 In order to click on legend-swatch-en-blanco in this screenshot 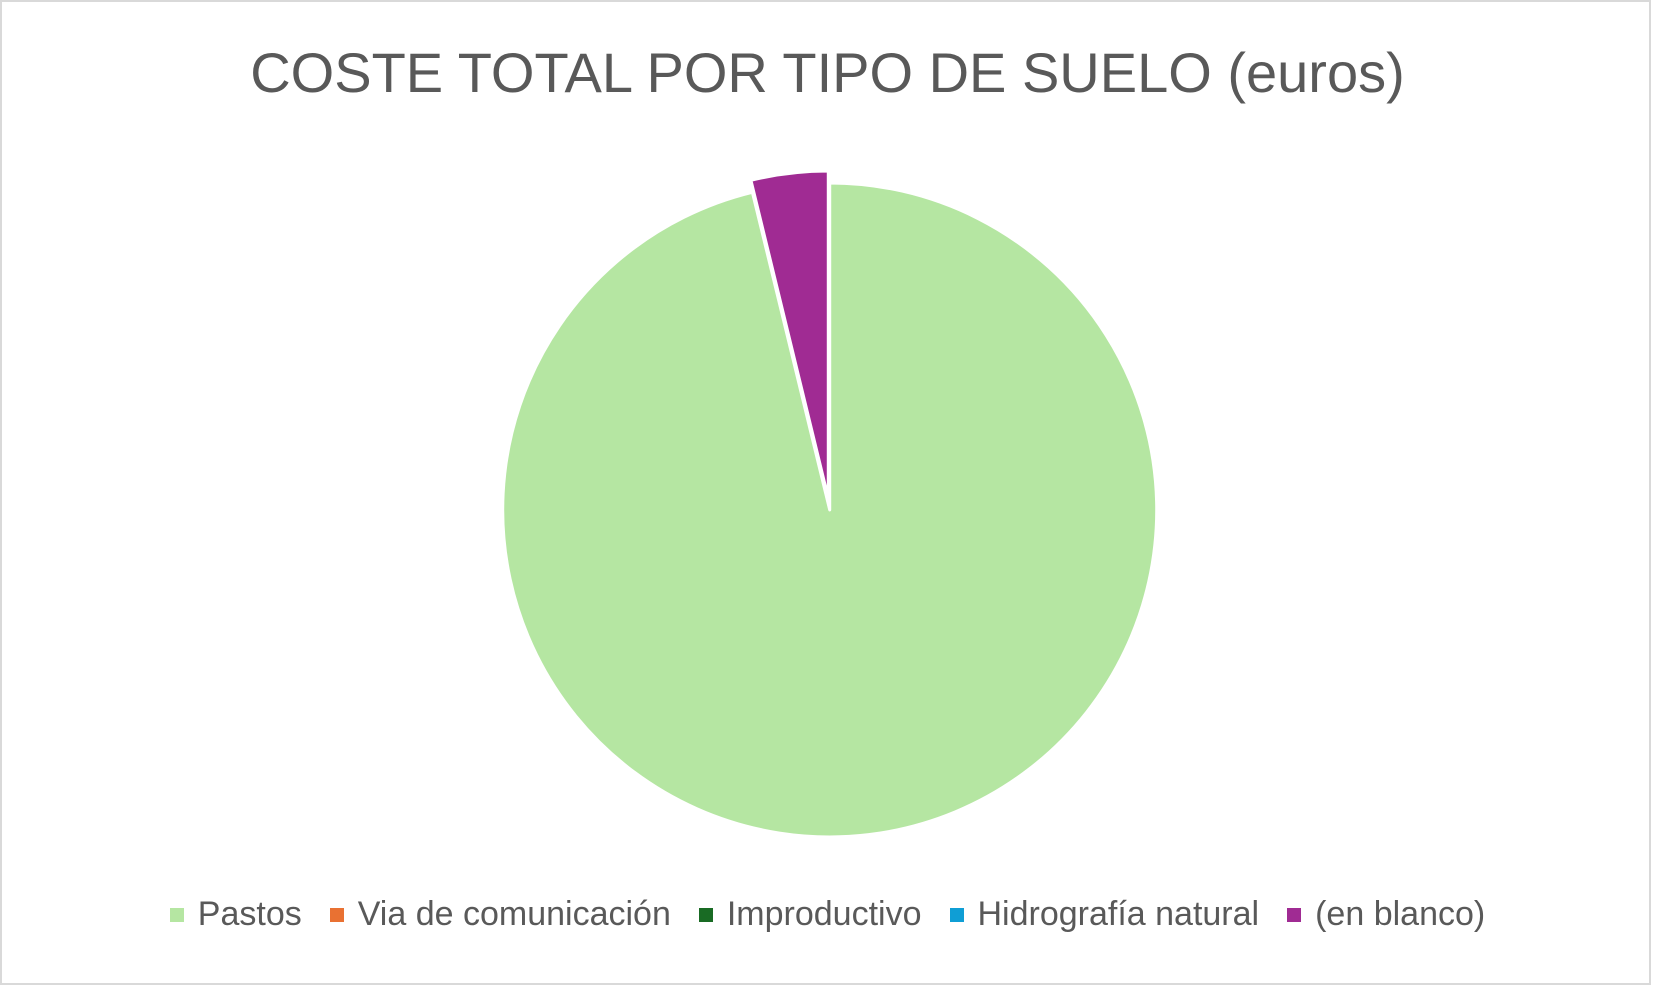, I will do `click(1294, 914)`.